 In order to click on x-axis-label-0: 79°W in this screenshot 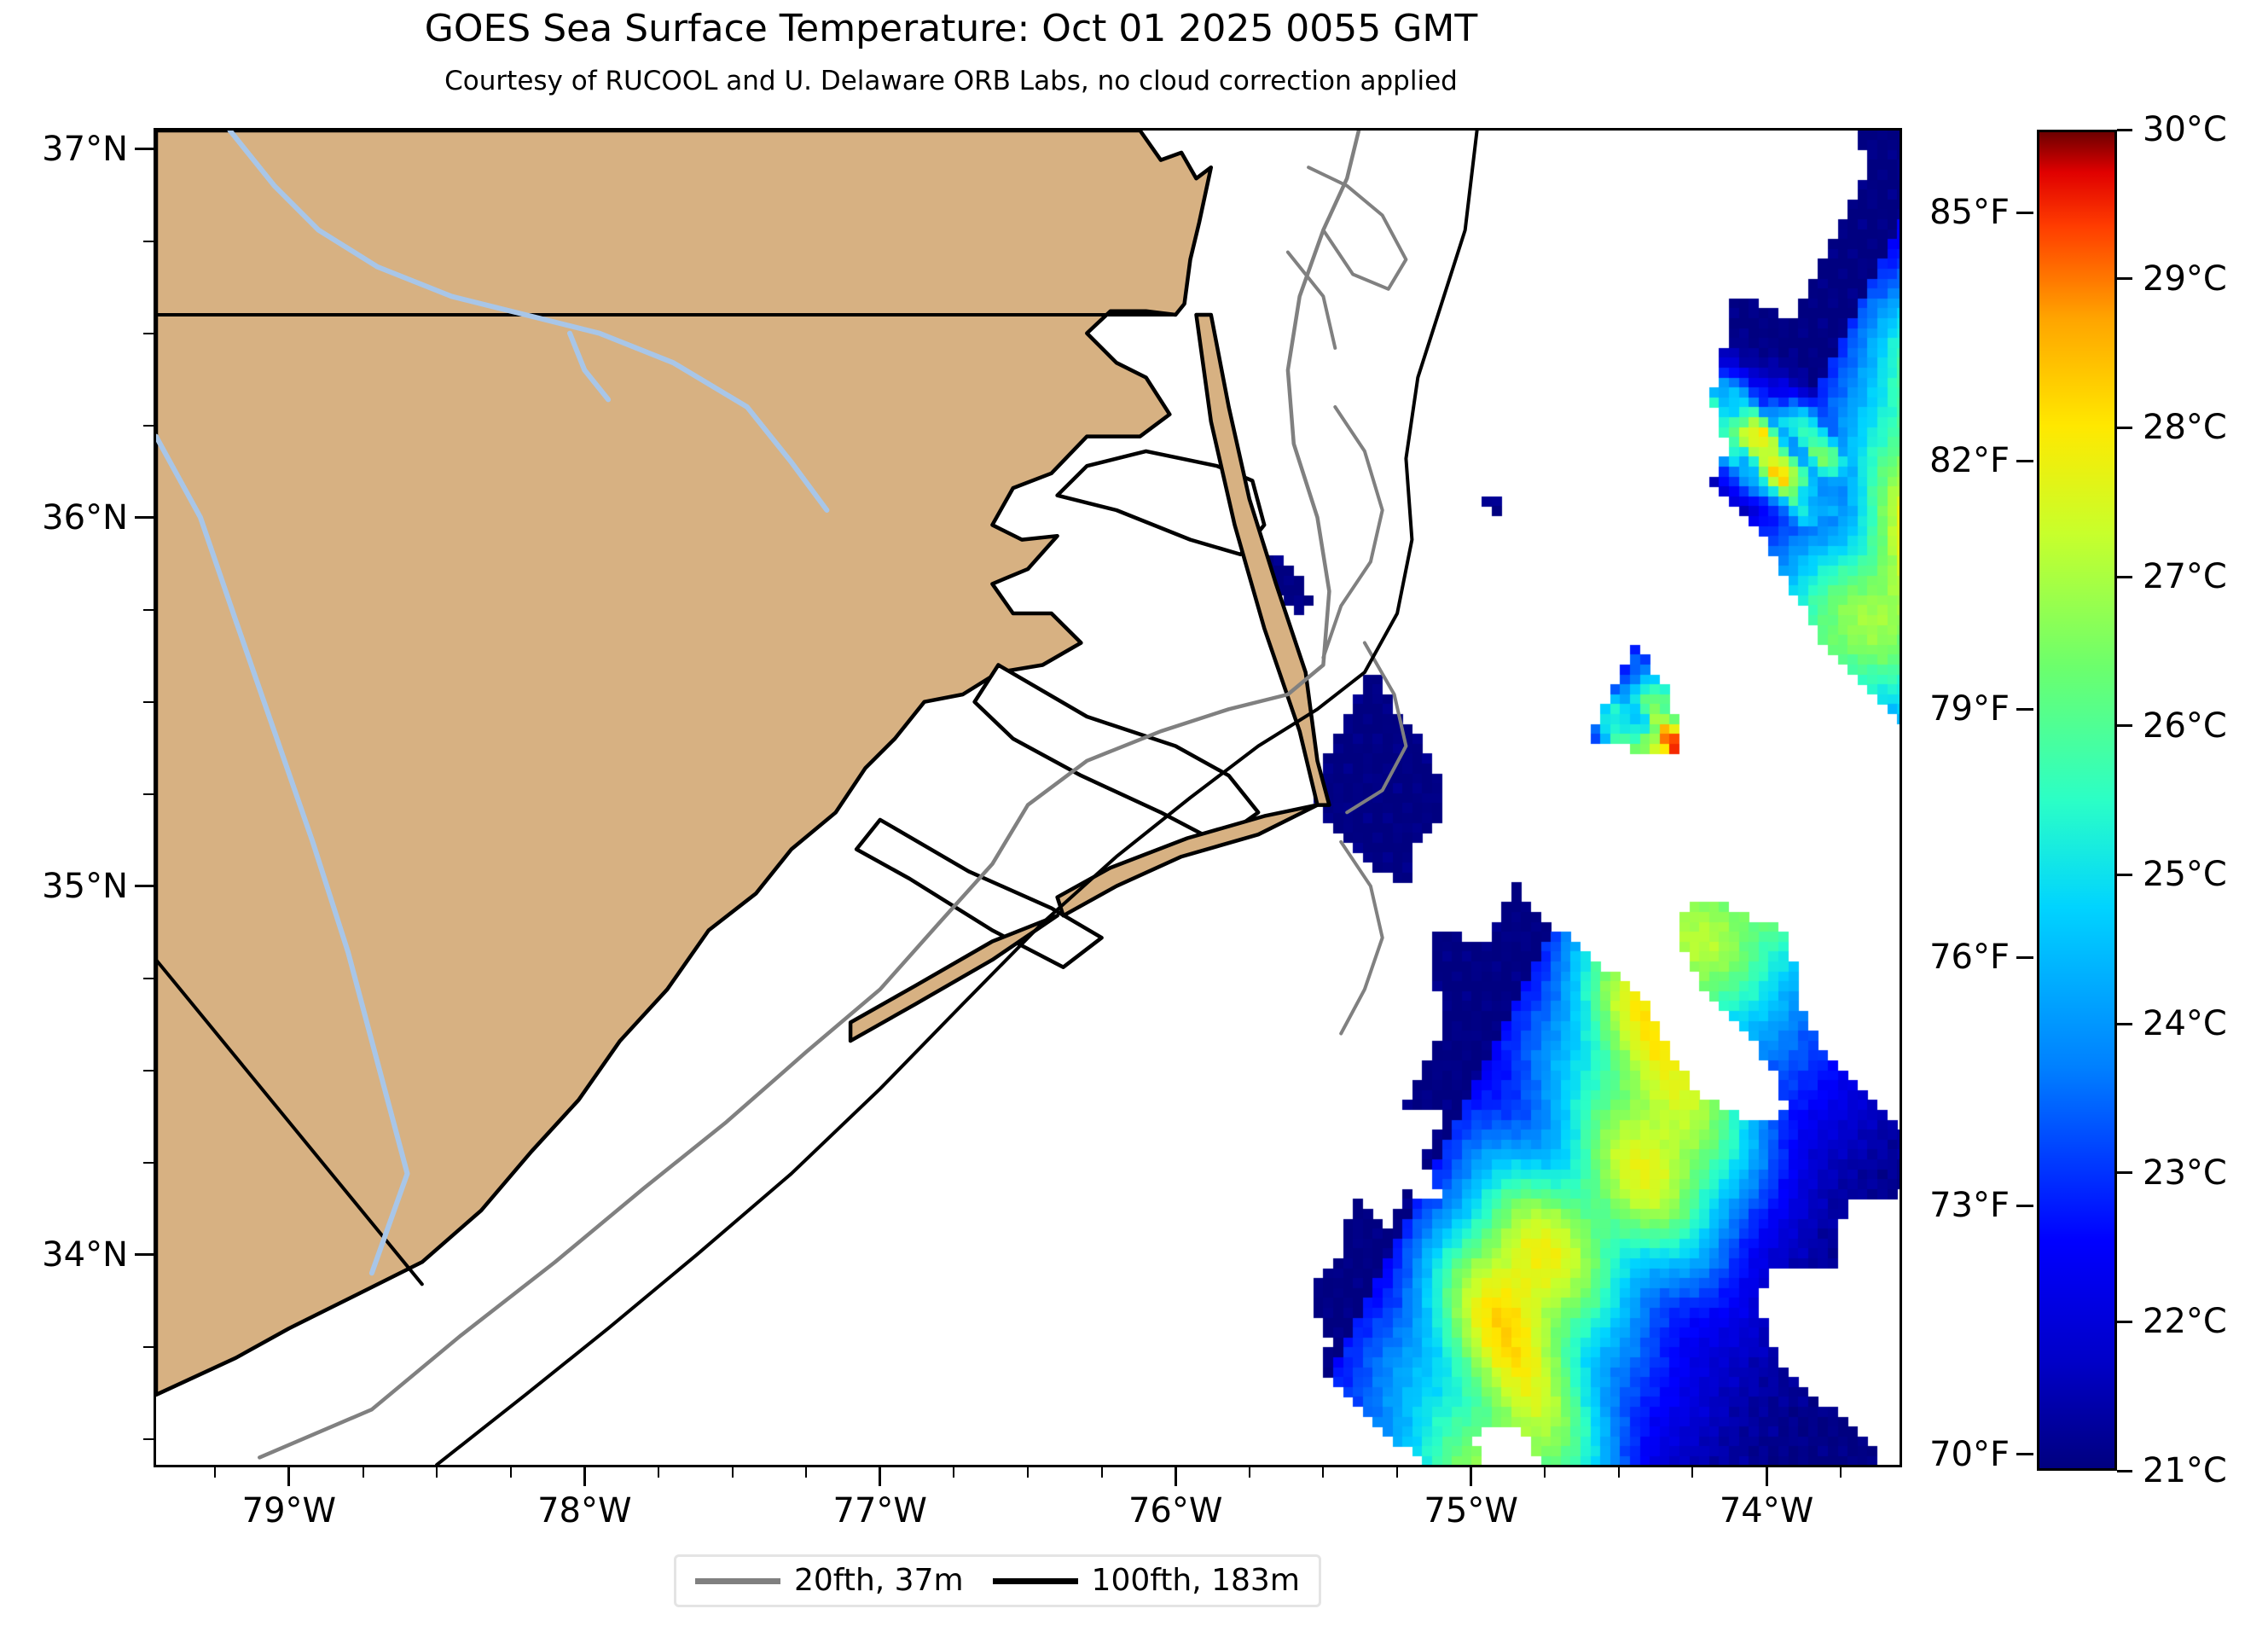, I will do `click(289, 1510)`.